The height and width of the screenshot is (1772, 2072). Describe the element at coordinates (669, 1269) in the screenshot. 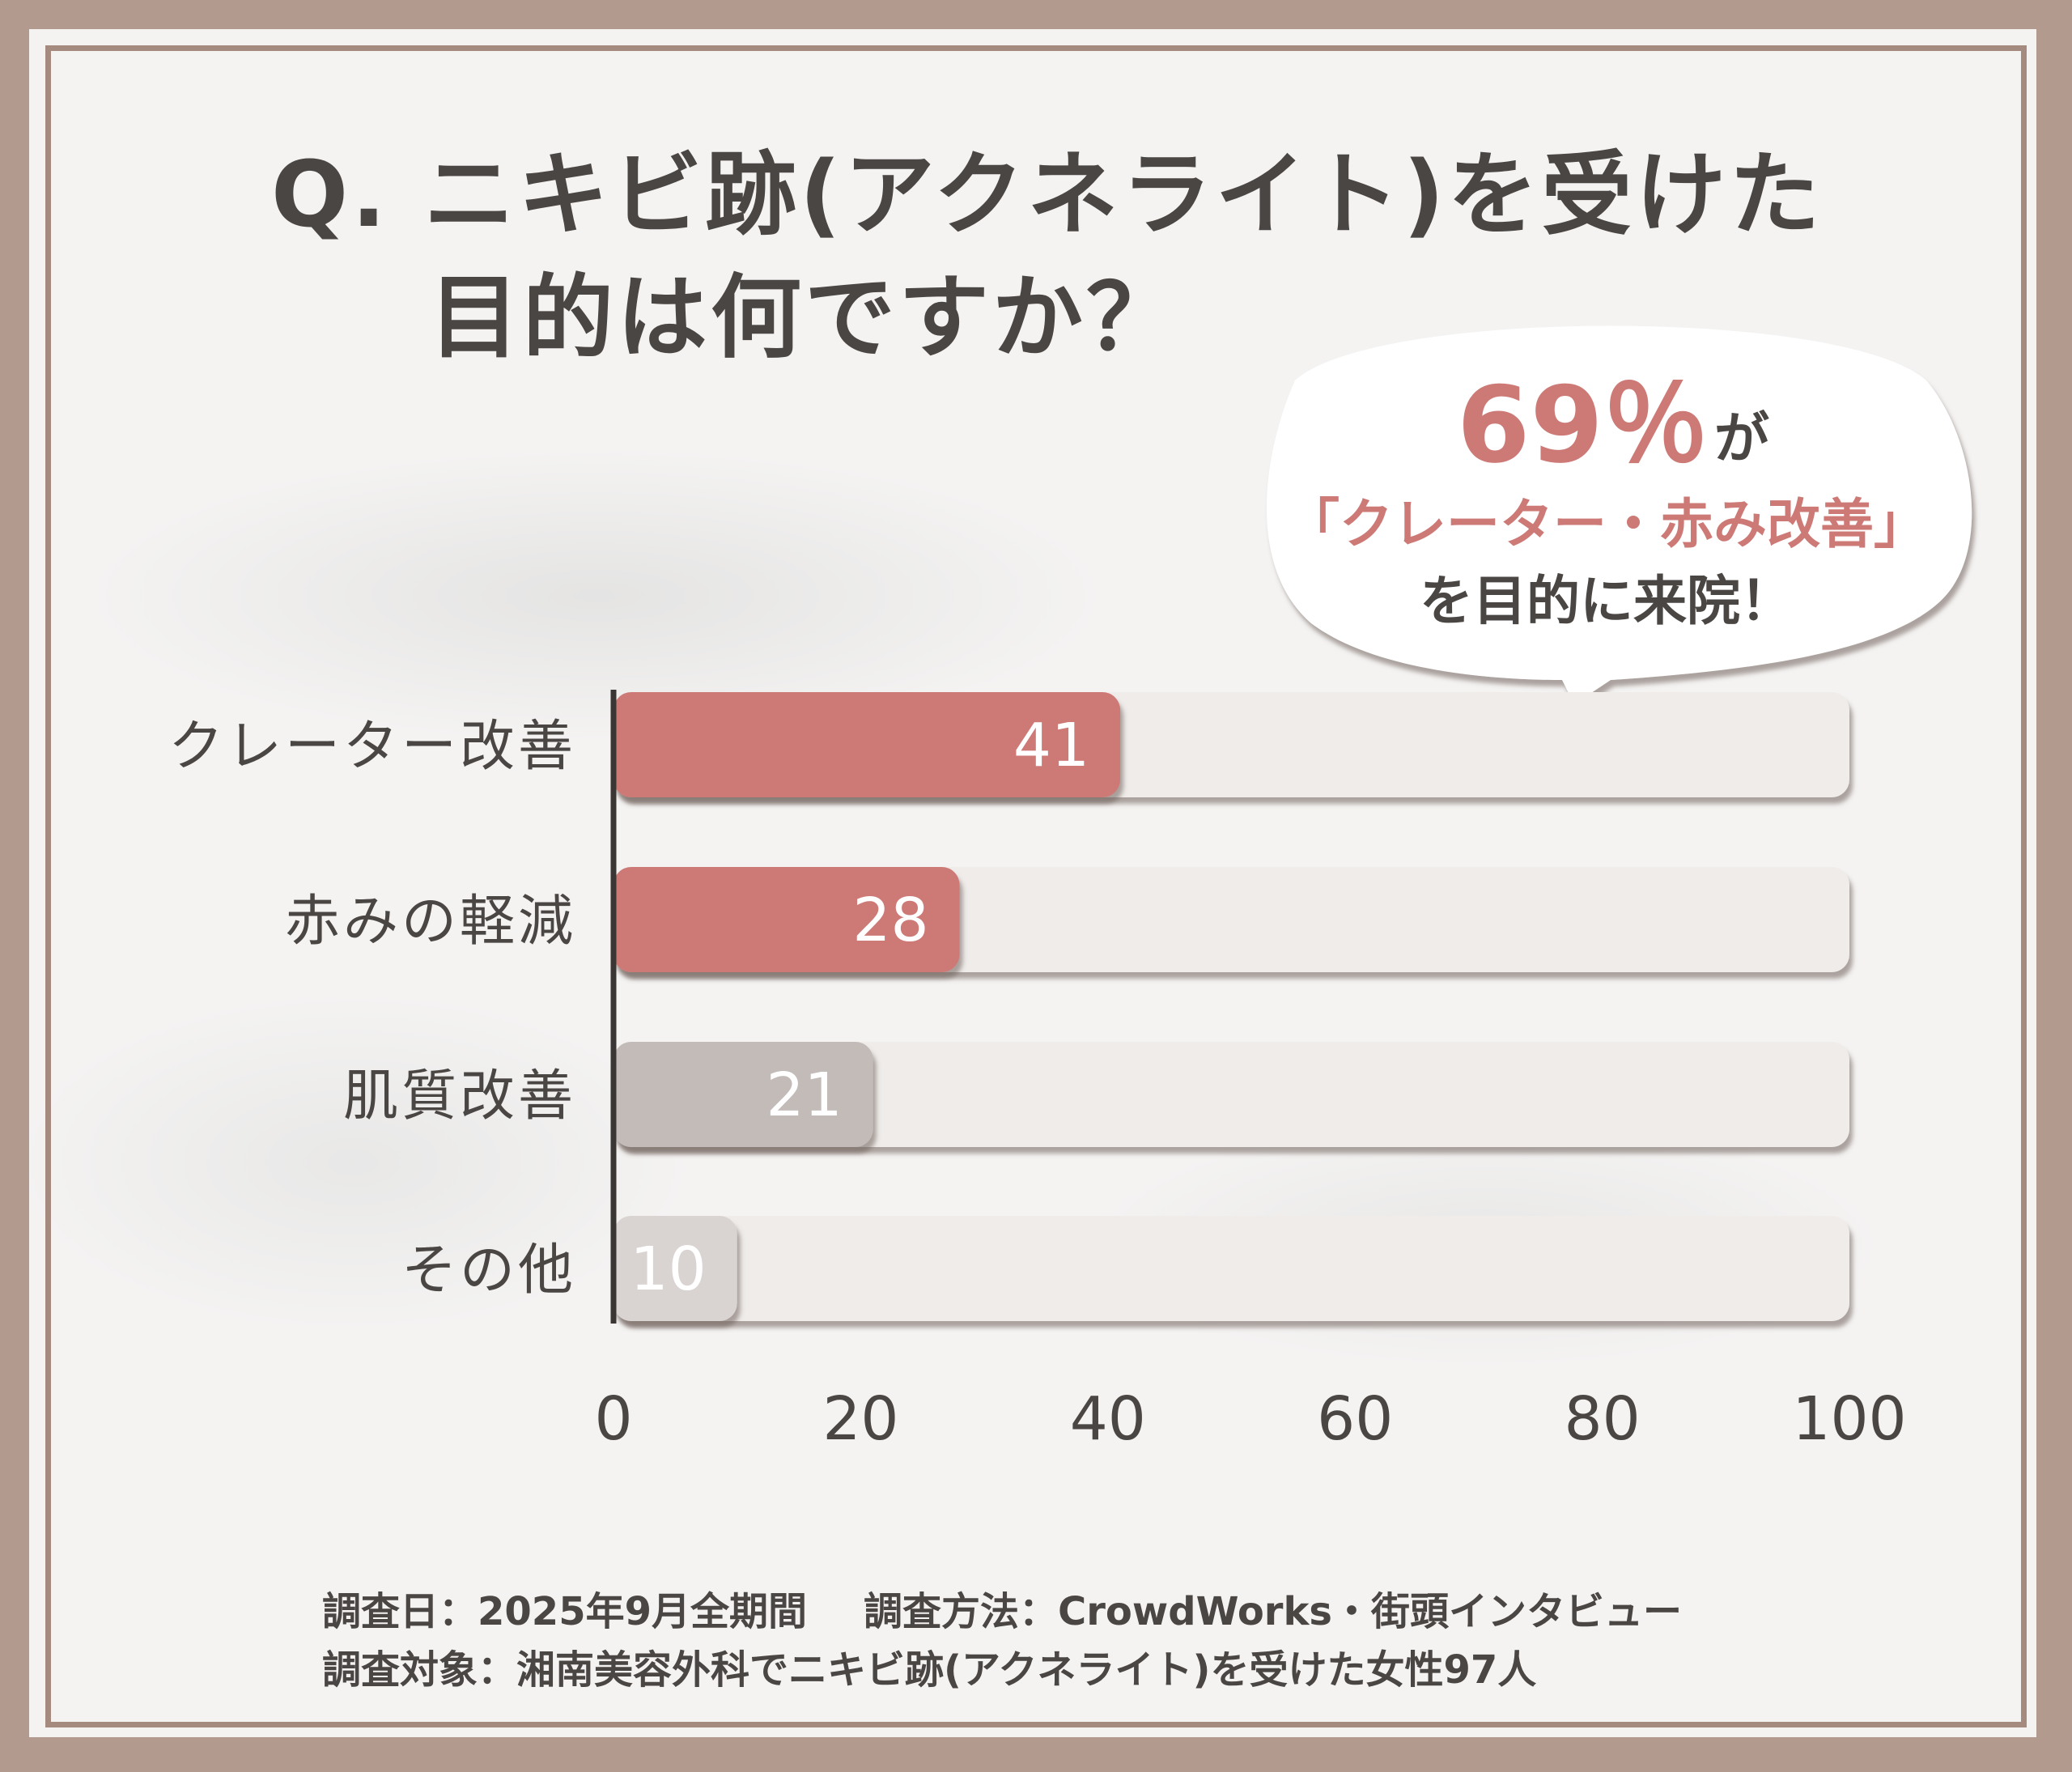

I see `bar-value-label: 10` at that location.